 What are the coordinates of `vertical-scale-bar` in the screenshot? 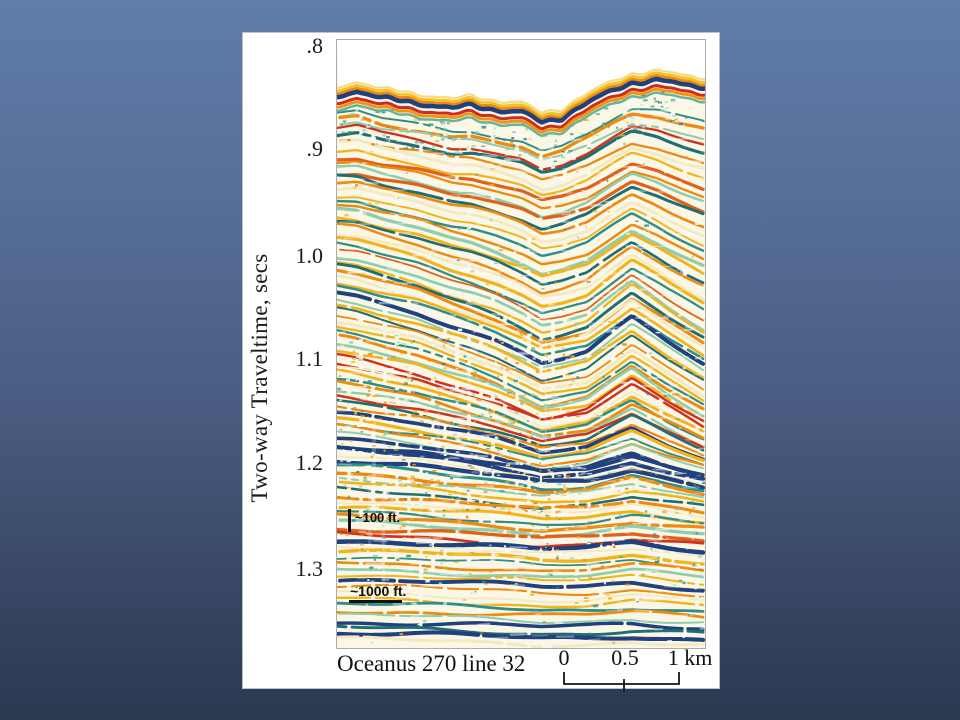 It's located at (349, 520).